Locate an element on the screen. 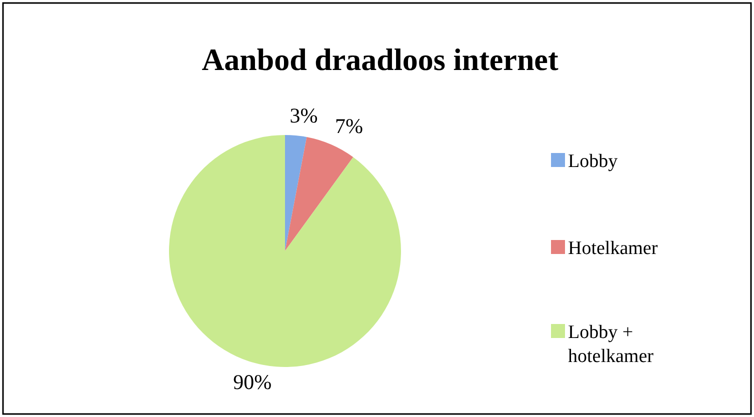  chart-title: Aanbod draadloos internet is located at coordinates (380, 59).